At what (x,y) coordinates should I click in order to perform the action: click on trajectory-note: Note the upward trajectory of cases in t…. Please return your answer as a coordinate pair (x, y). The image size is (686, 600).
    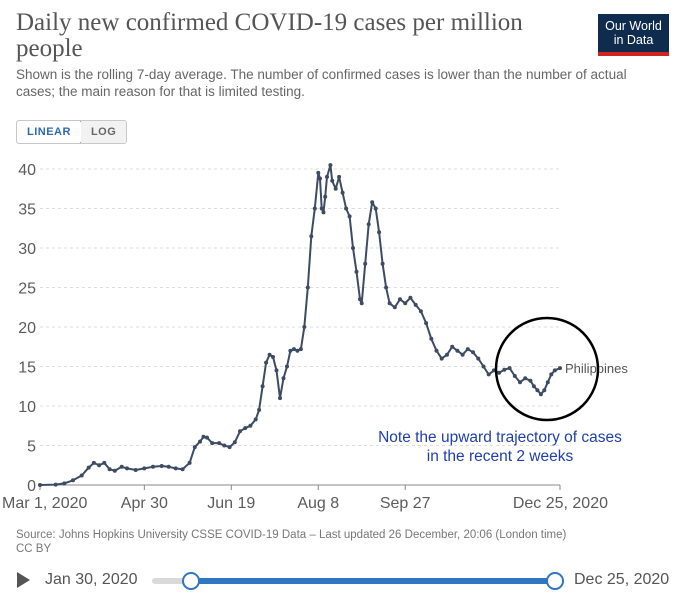
    Looking at the image, I should click on (500, 447).